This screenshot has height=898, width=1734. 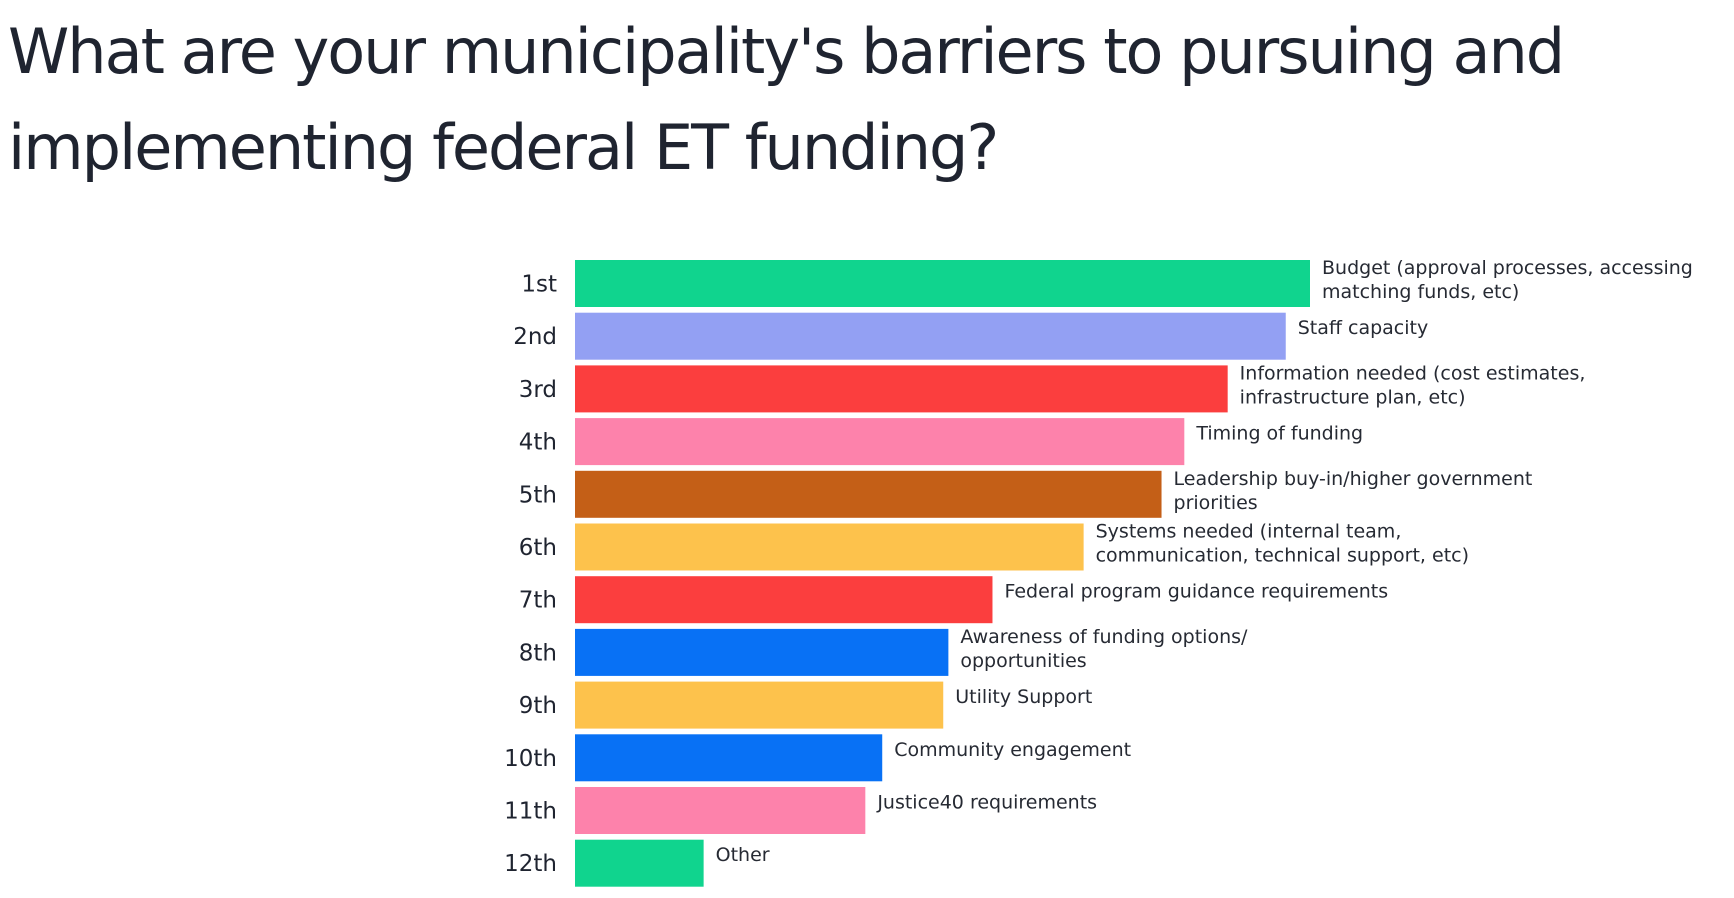 I want to click on bar-group: 10th Community engagement, so click(x=817, y=758).